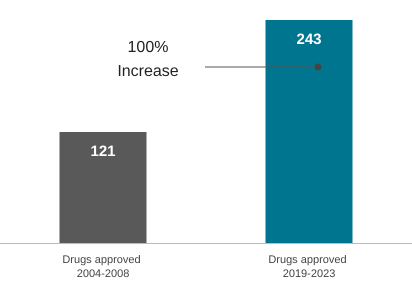 The height and width of the screenshot is (295, 412). What do you see at coordinates (103, 267) in the screenshot?
I see `x-tick-label: Drugs approved 2004-2008` at bounding box center [103, 267].